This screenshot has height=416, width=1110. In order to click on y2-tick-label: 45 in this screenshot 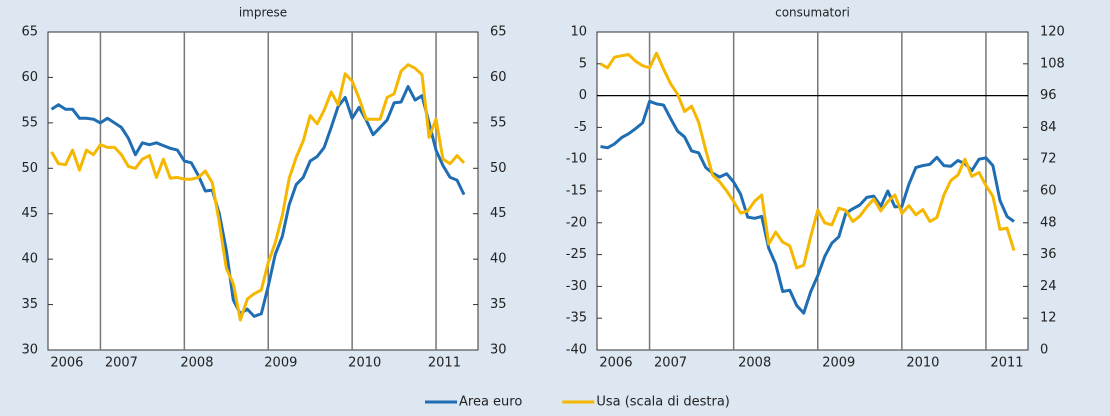, I will do `click(498, 213)`.